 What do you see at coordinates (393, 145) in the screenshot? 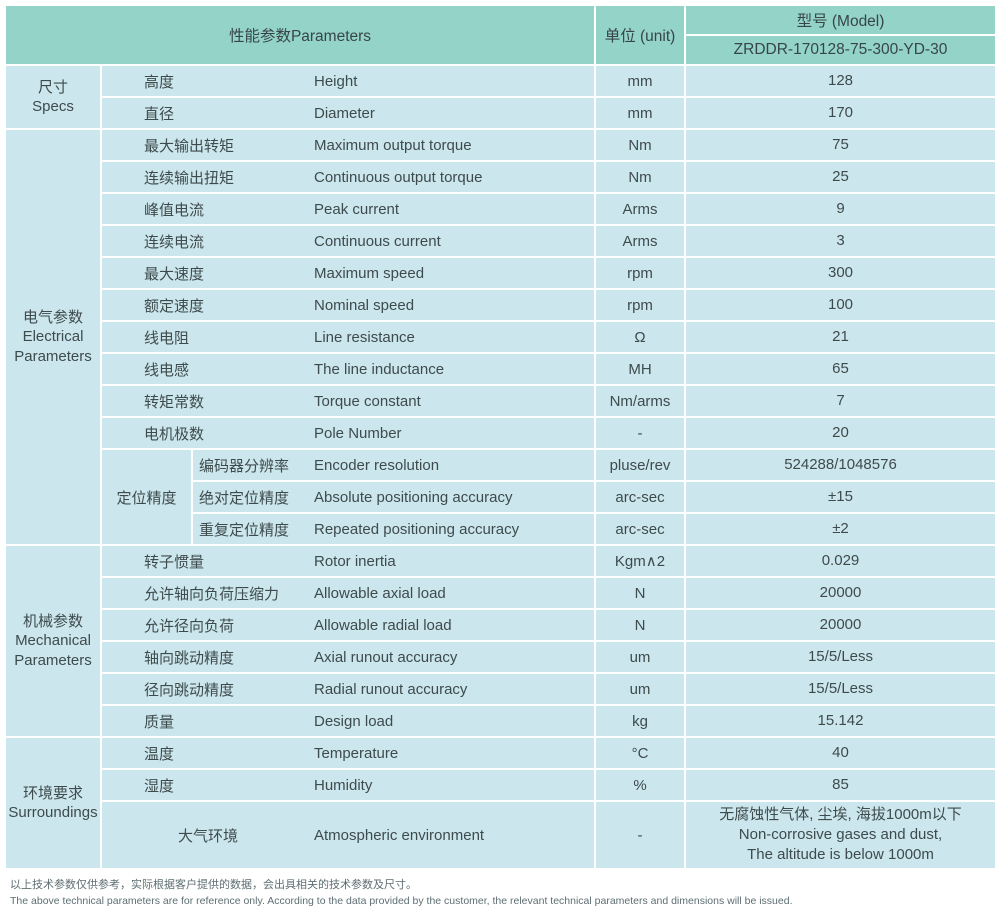
I see `param-en: Maximum output torque` at bounding box center [393, 145].